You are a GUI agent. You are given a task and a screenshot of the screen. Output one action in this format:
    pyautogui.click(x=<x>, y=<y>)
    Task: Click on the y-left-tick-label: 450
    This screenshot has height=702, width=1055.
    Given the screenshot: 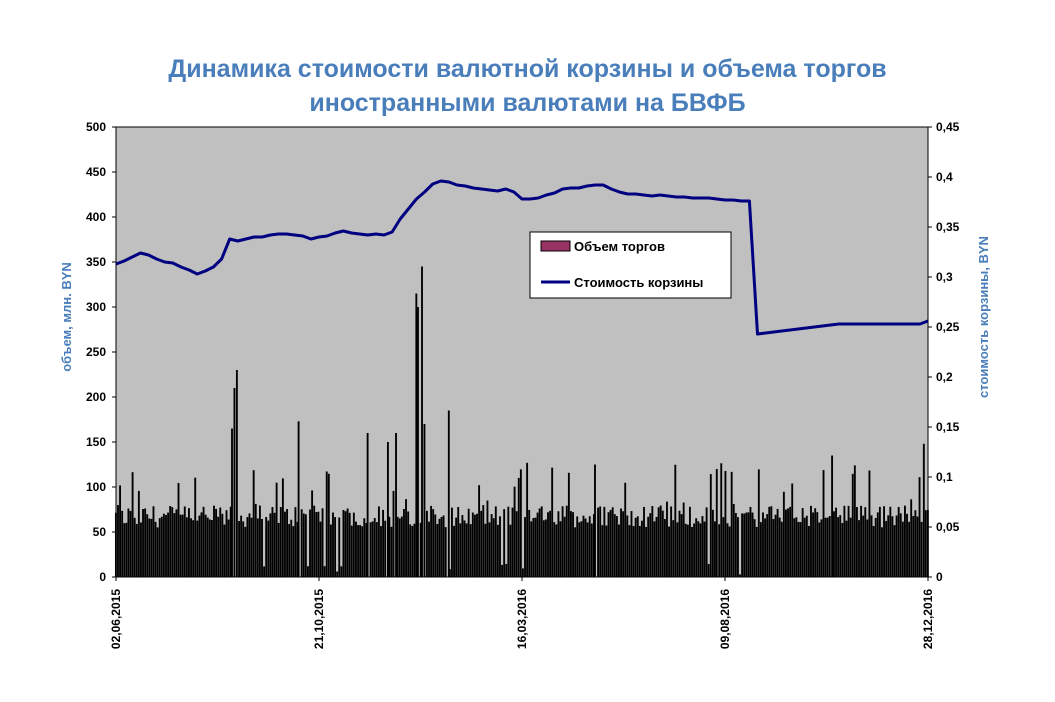 What is the action you would take?
    pyautogui.click(x=96, y=172)
    